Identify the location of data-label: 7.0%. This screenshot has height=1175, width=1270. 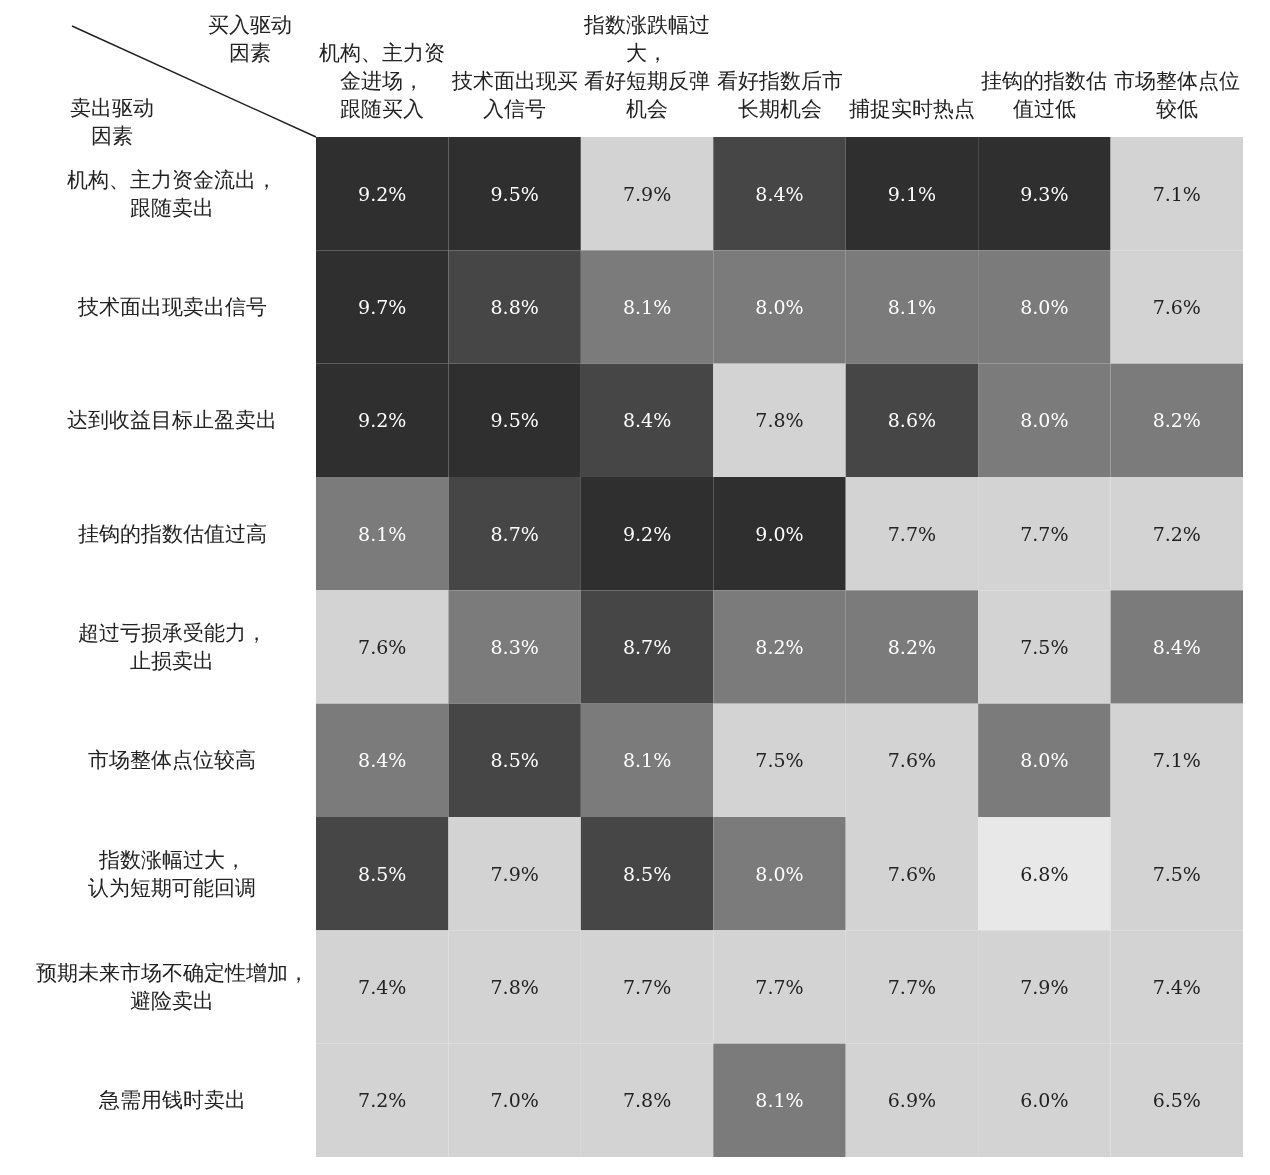
(514, 1100).